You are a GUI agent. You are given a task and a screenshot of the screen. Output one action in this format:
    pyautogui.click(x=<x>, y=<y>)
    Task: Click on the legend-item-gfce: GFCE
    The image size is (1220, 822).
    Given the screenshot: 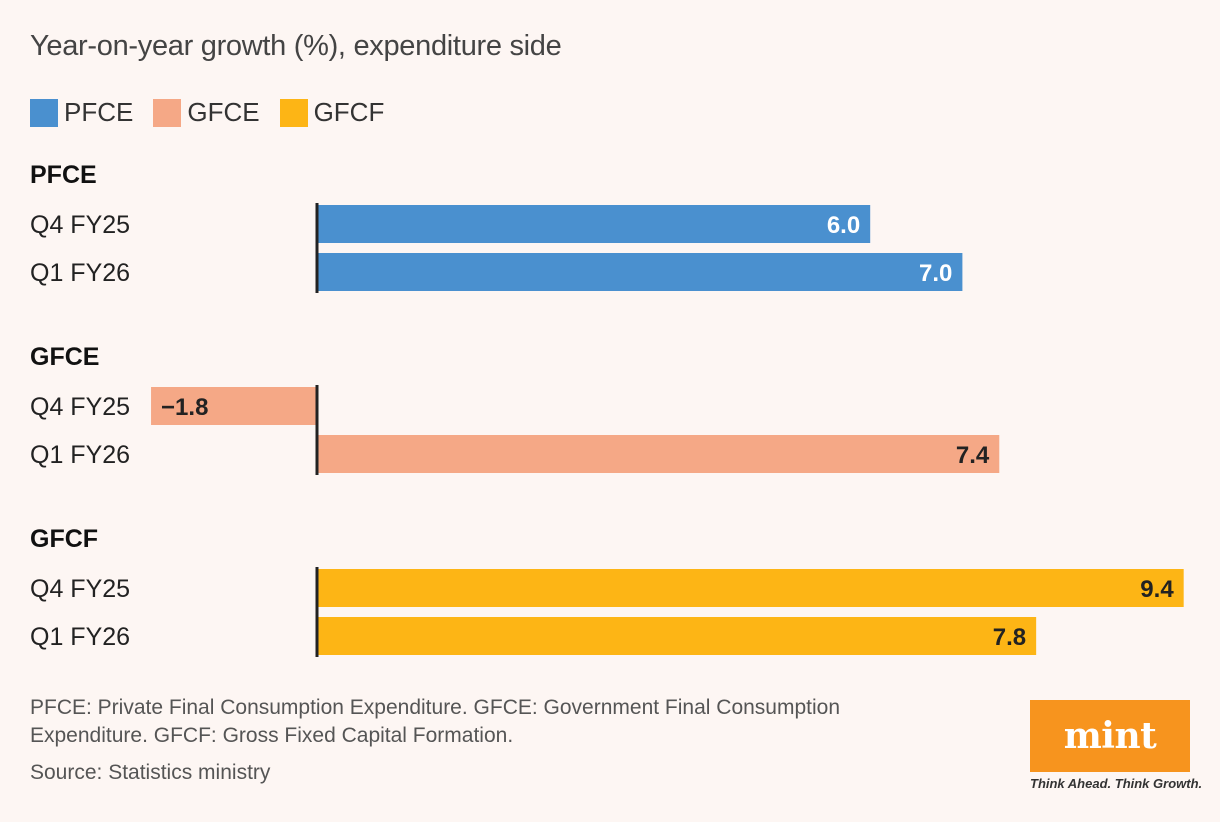 What is the action you would take?
    pyautogui.click(x=206, y=112)
    